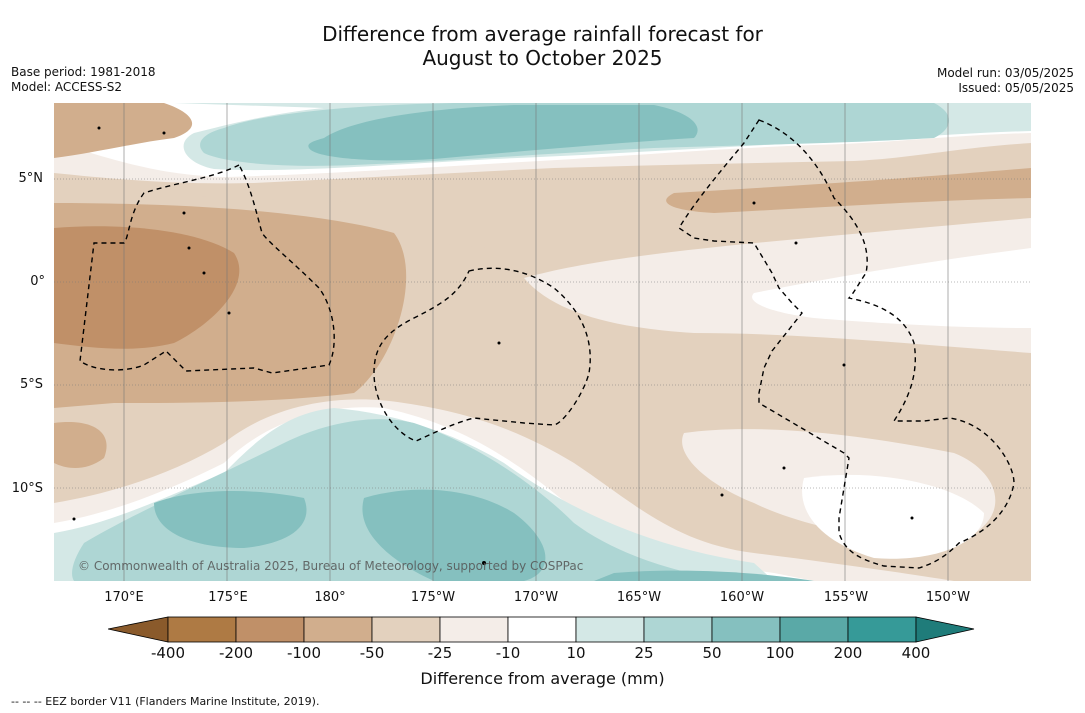  What do you see at coordinates (80, 445) in the screenshot?
I see `southwest-tan` at bounding box center [80, 445].